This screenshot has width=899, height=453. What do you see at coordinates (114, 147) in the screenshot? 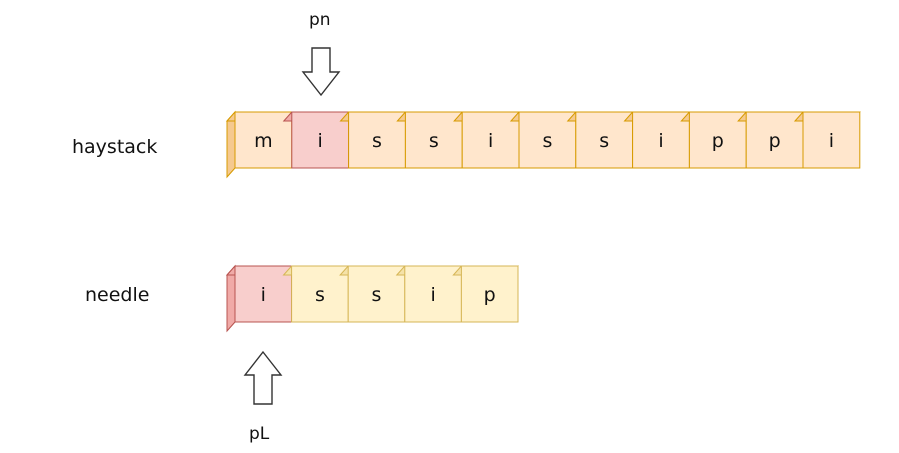
I see `haystack-label: haystack` at bounding box center [114, 147].